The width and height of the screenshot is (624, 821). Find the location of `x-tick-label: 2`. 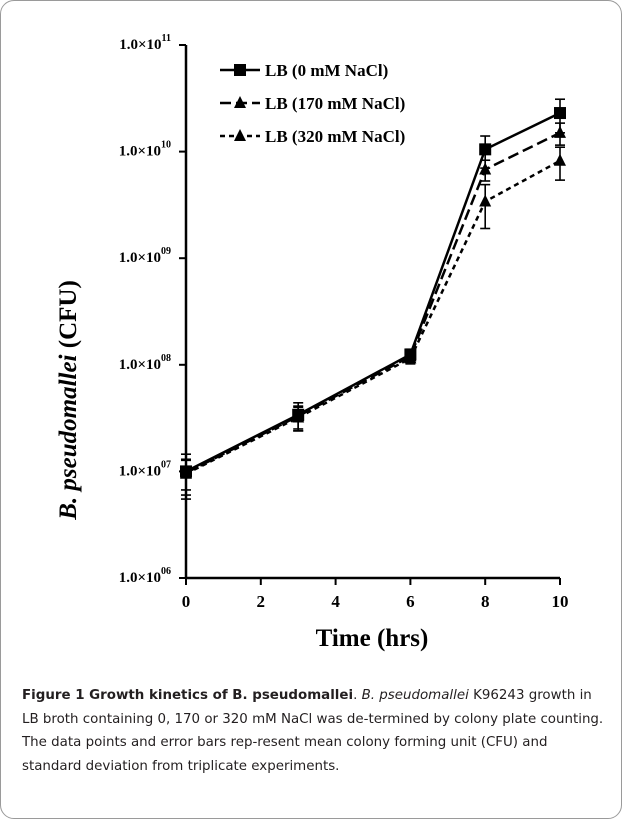

x-tick-label: 2 is located at coordinates (261, 601).